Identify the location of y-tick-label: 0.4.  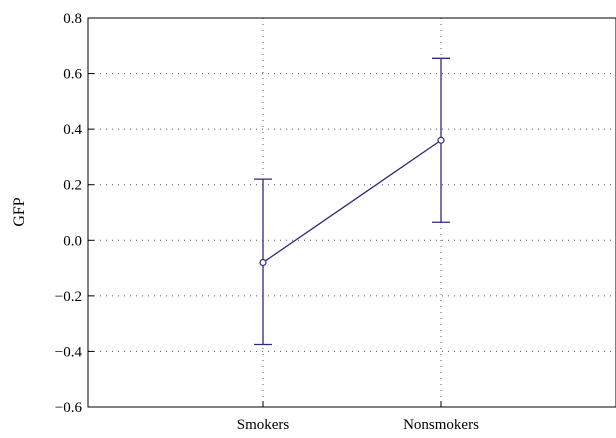
(72, 130).